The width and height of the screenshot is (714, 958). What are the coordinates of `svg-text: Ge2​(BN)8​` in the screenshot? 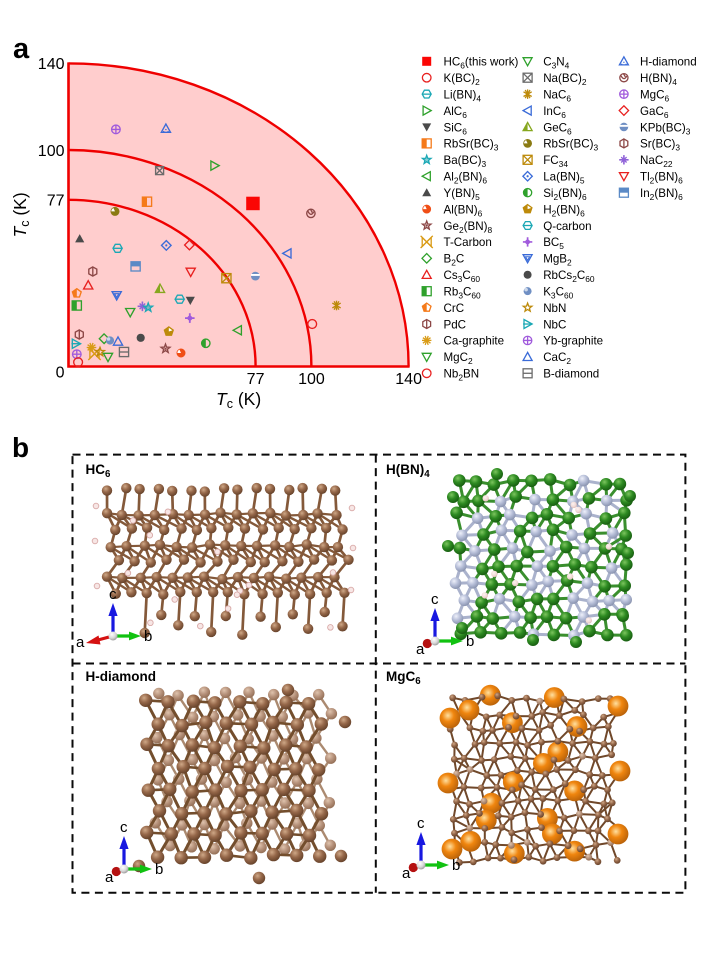 It's located at (468, 227).